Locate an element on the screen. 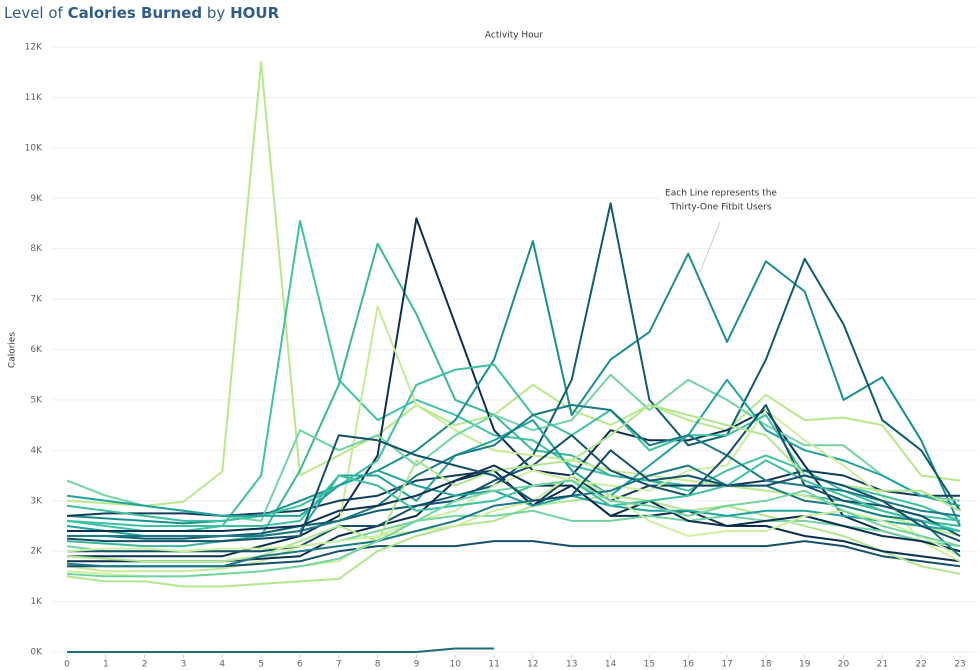 This screenshot has height=670, width=980. chart-title: Level of Calories Burned by HOUR is located at coordinates (142, 13).